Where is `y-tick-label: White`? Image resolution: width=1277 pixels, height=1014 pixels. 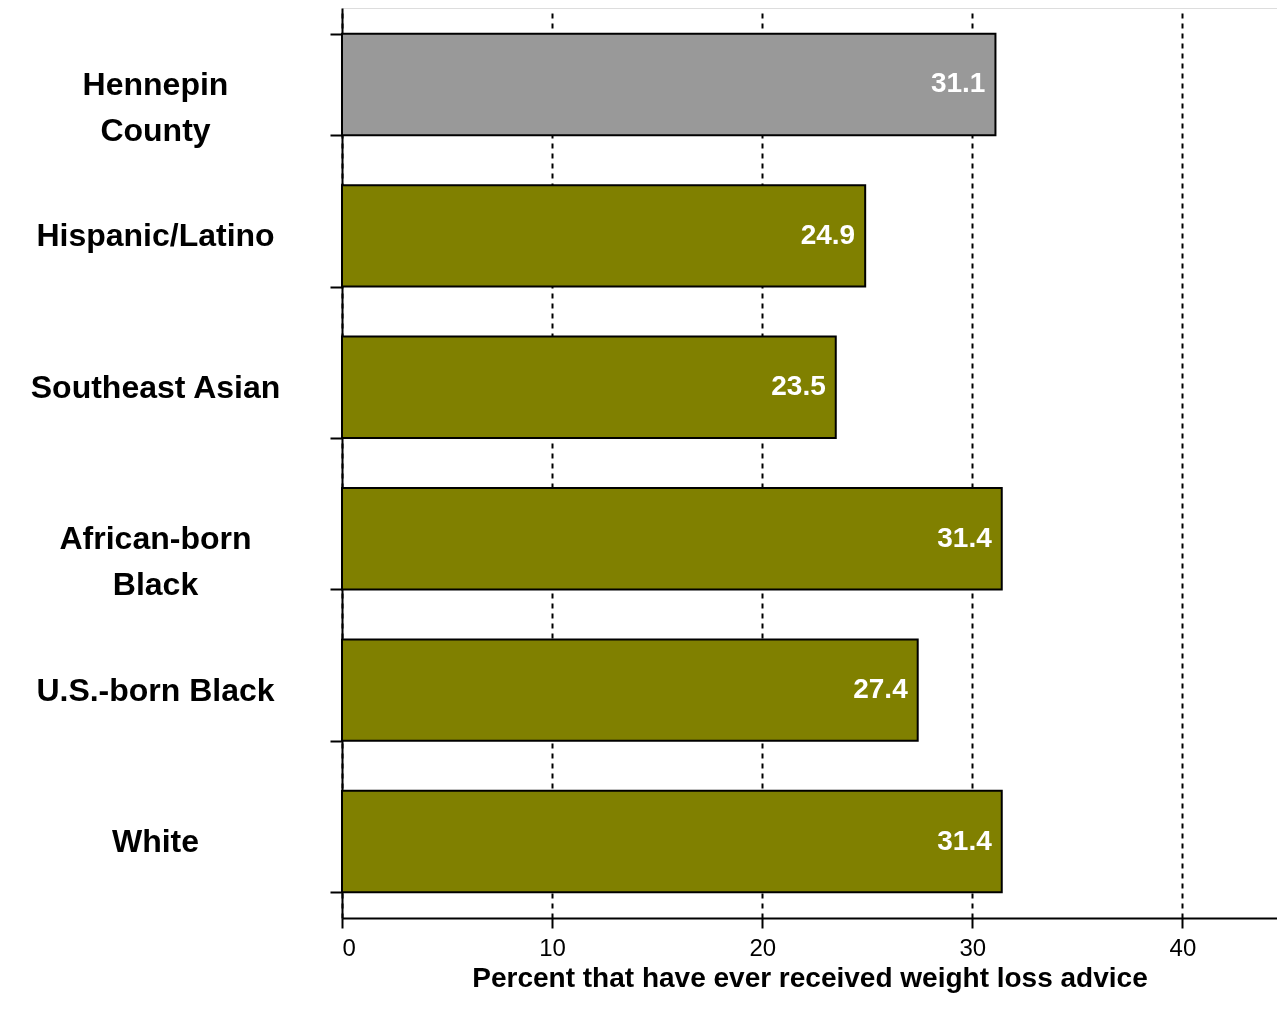
y-tick-label: White is located at coordinates (155, 841).